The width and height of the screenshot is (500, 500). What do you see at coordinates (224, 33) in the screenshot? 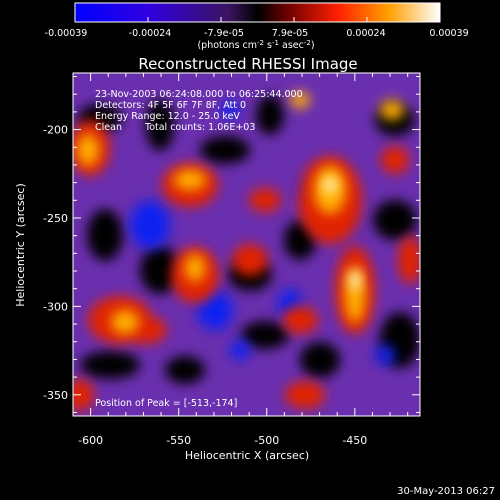
I see `colorbar-tick-3: -7.9e-05` at bounding box center [224, 33].